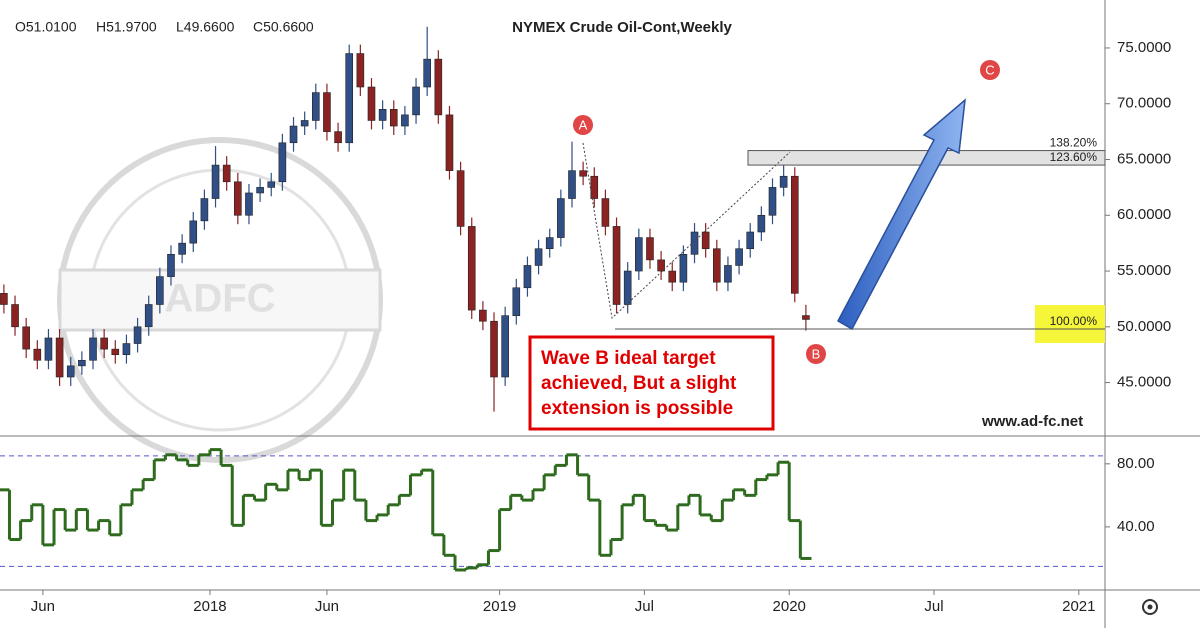  Describe the element at coordinates (499, 606) in the screenshot. I see `x-tick-label: 2019` at that location.